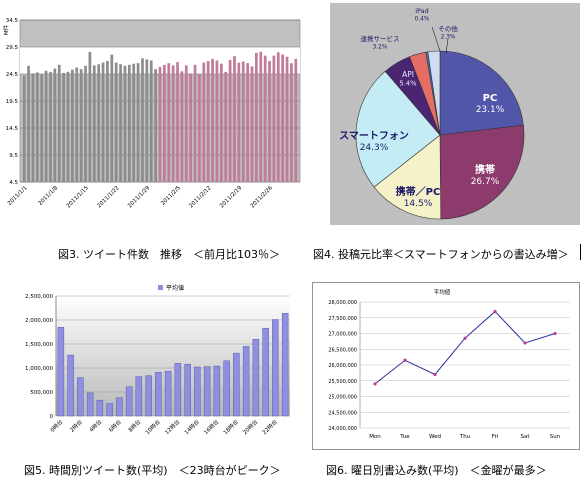 The image size is (586, 485). What do you see at coordinates (418, 204) in the screenshot?
I see `slice-percent: 14.5%` at bounding box center [418, 204].